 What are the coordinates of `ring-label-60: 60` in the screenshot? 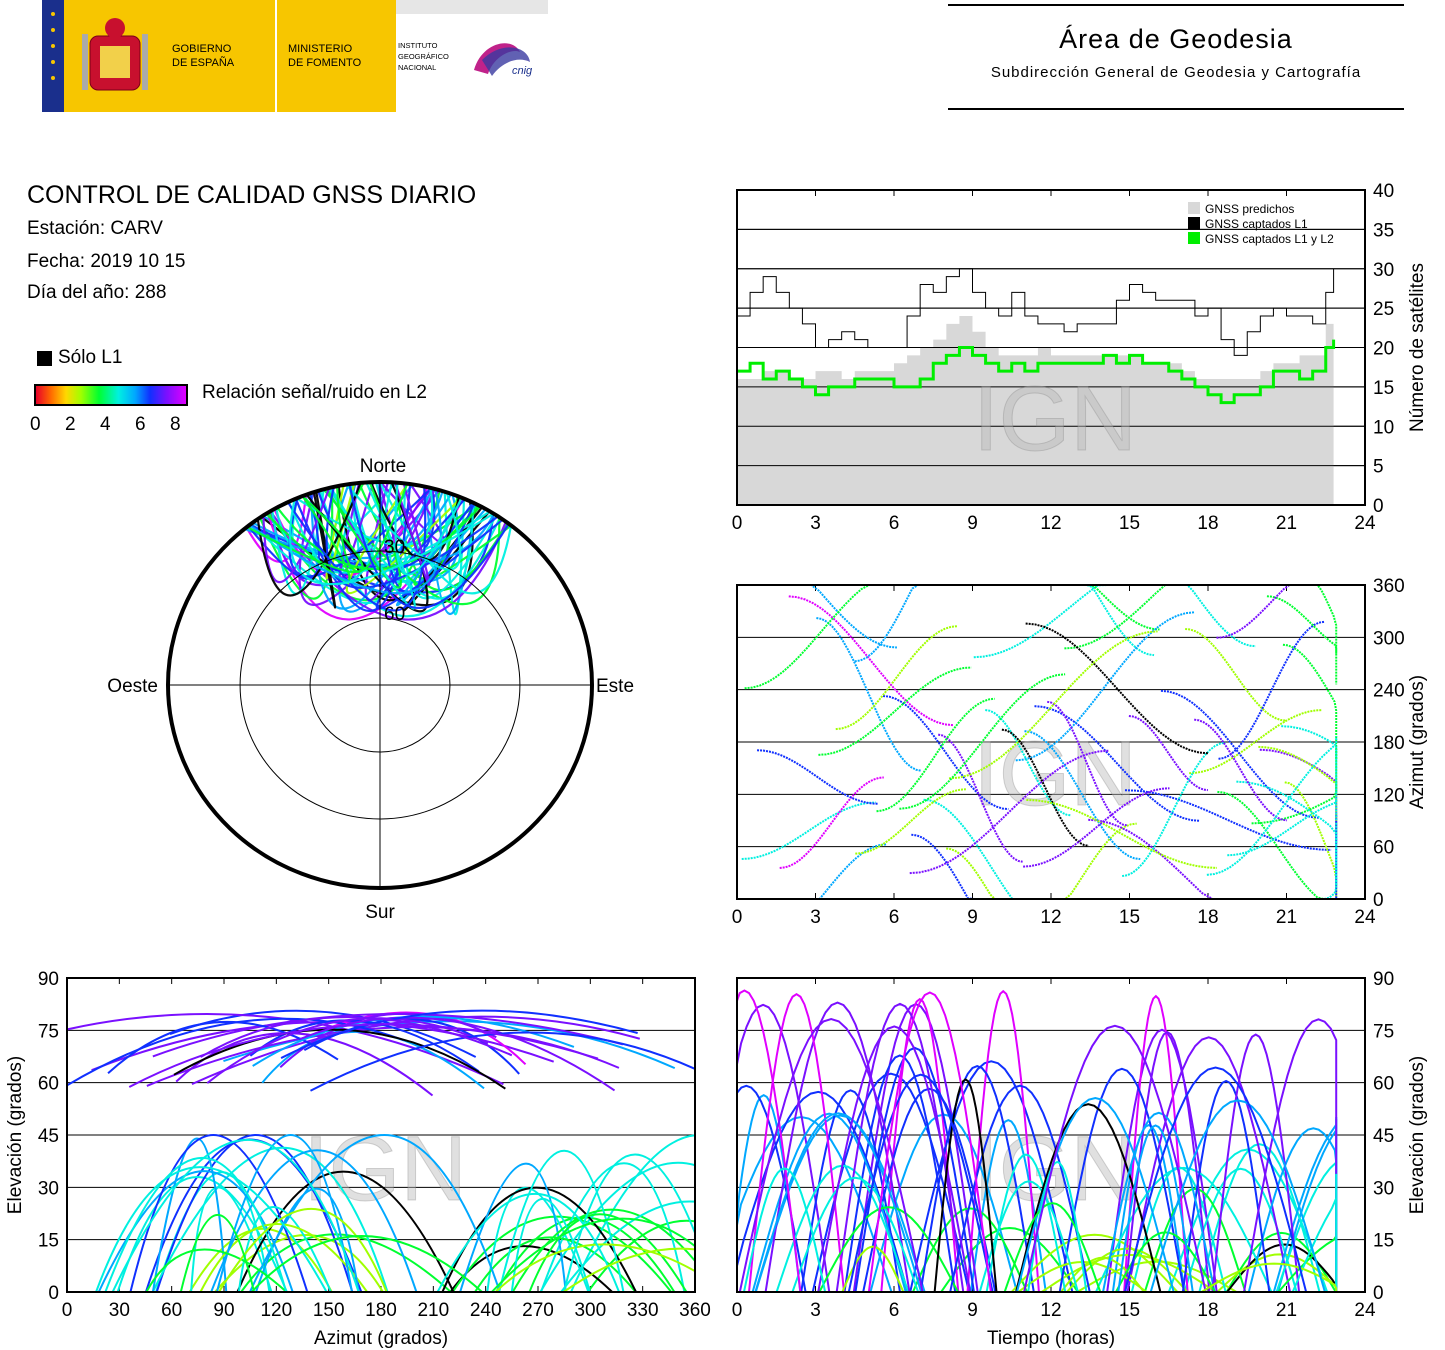 It's located at (394, 614).